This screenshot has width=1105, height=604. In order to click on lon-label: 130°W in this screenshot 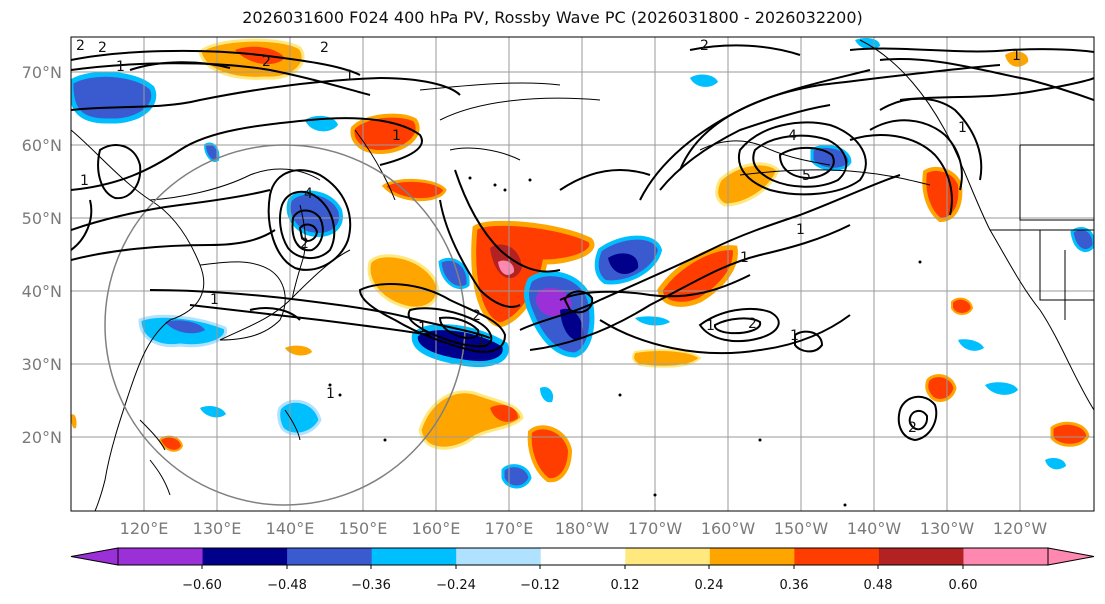, I will do `click(947, 528)`.